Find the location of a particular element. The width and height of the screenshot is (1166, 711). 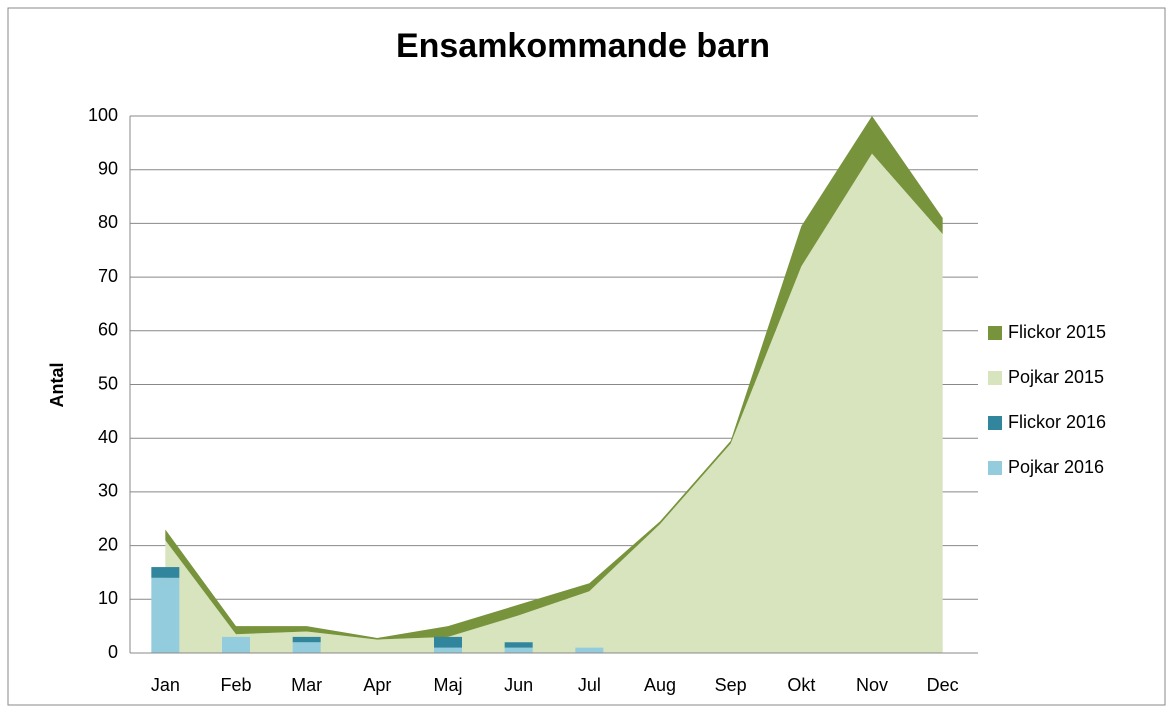

x-tick-label: Okt is located at coordinates (801, 685).